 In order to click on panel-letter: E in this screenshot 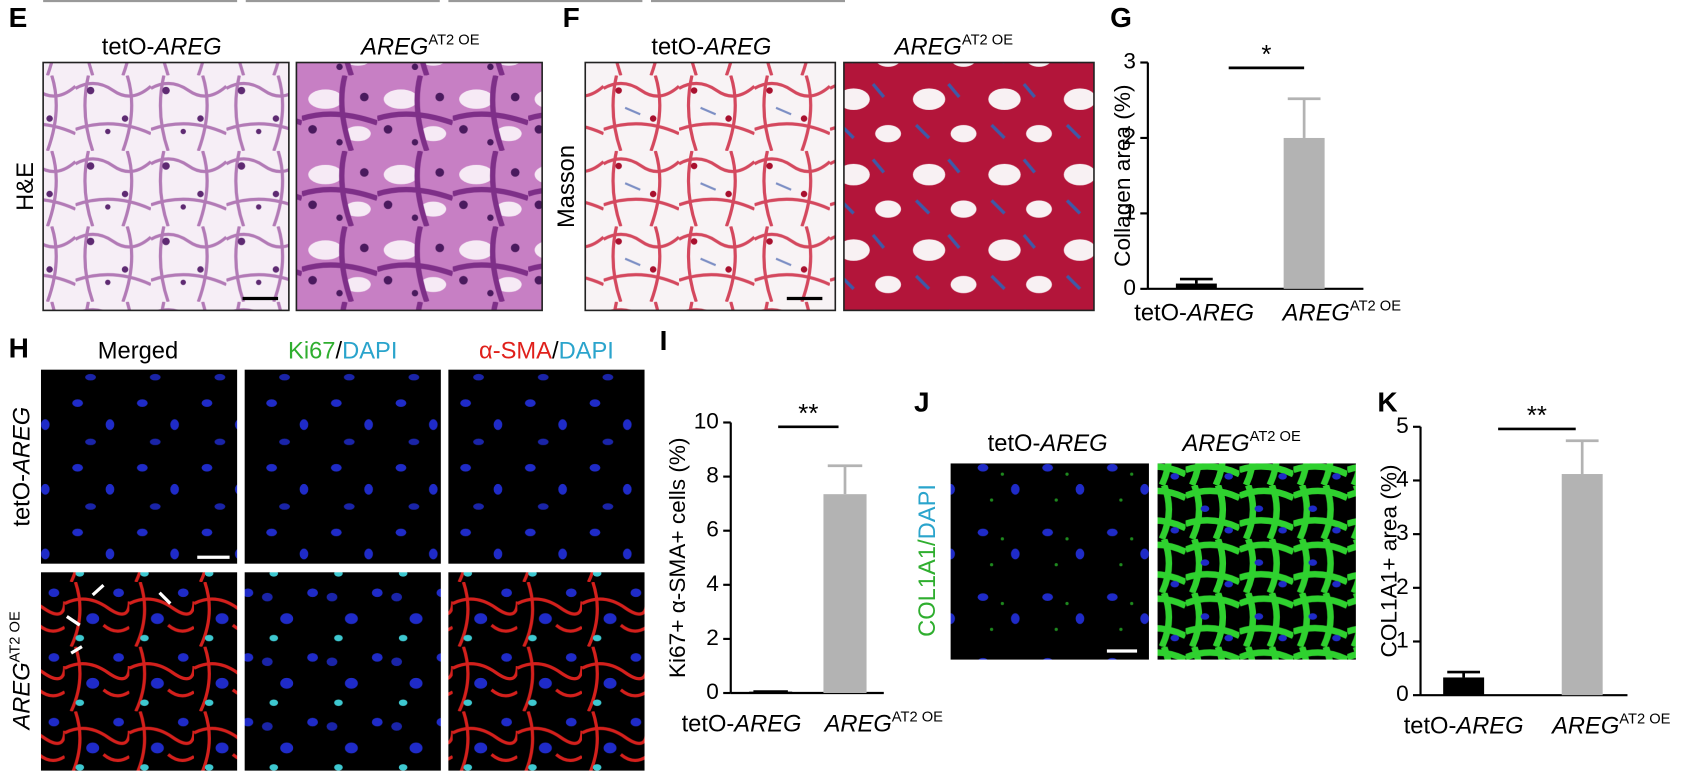, I will do `click(18, 17)`.